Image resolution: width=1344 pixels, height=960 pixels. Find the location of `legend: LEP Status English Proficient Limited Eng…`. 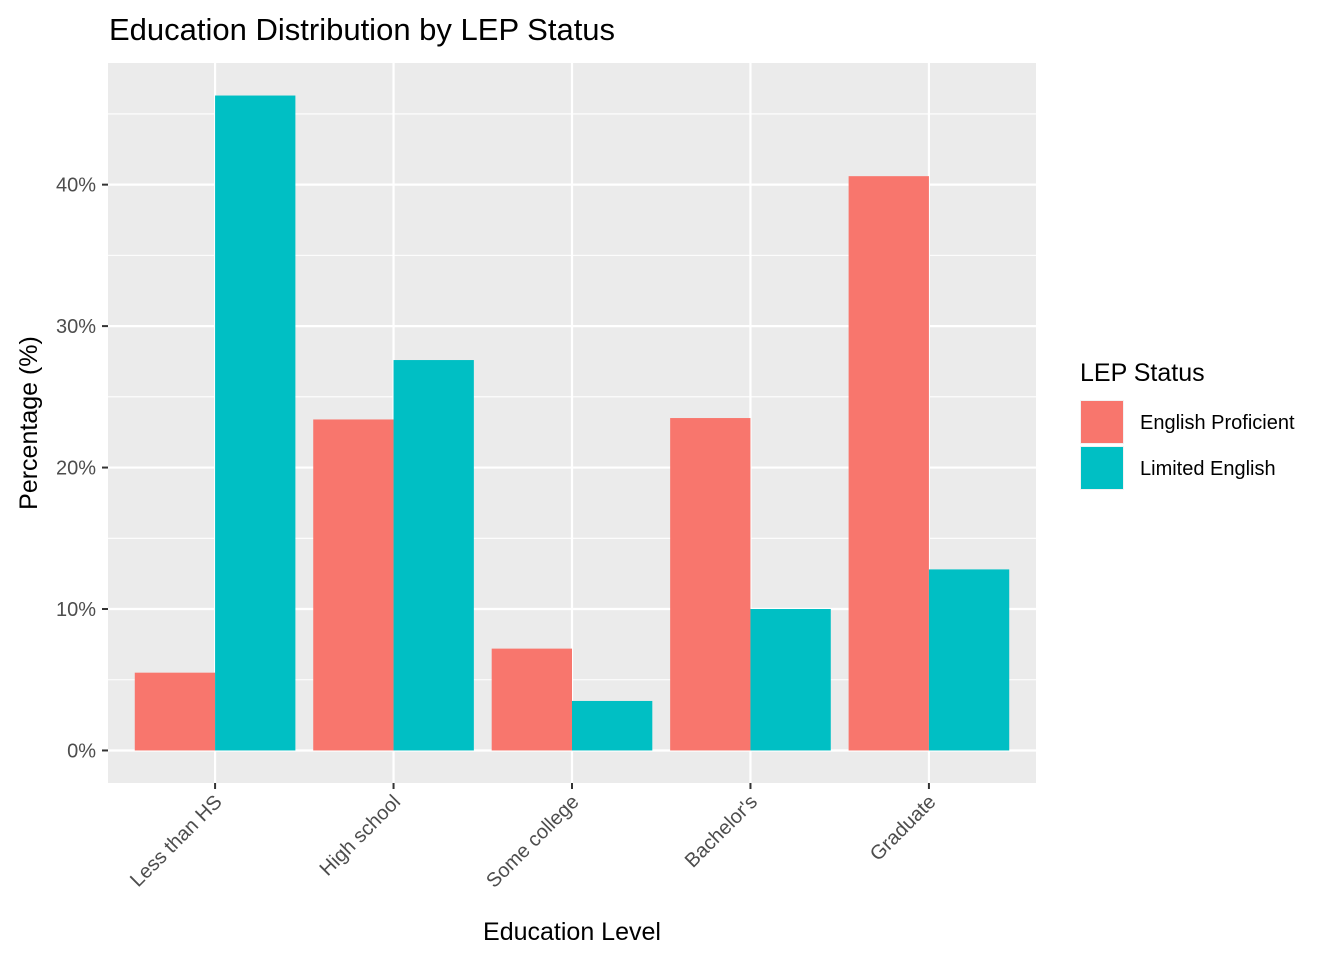

legend: LEP Status English Proficient Limited Eng… is located at coordinates (1187, 424).